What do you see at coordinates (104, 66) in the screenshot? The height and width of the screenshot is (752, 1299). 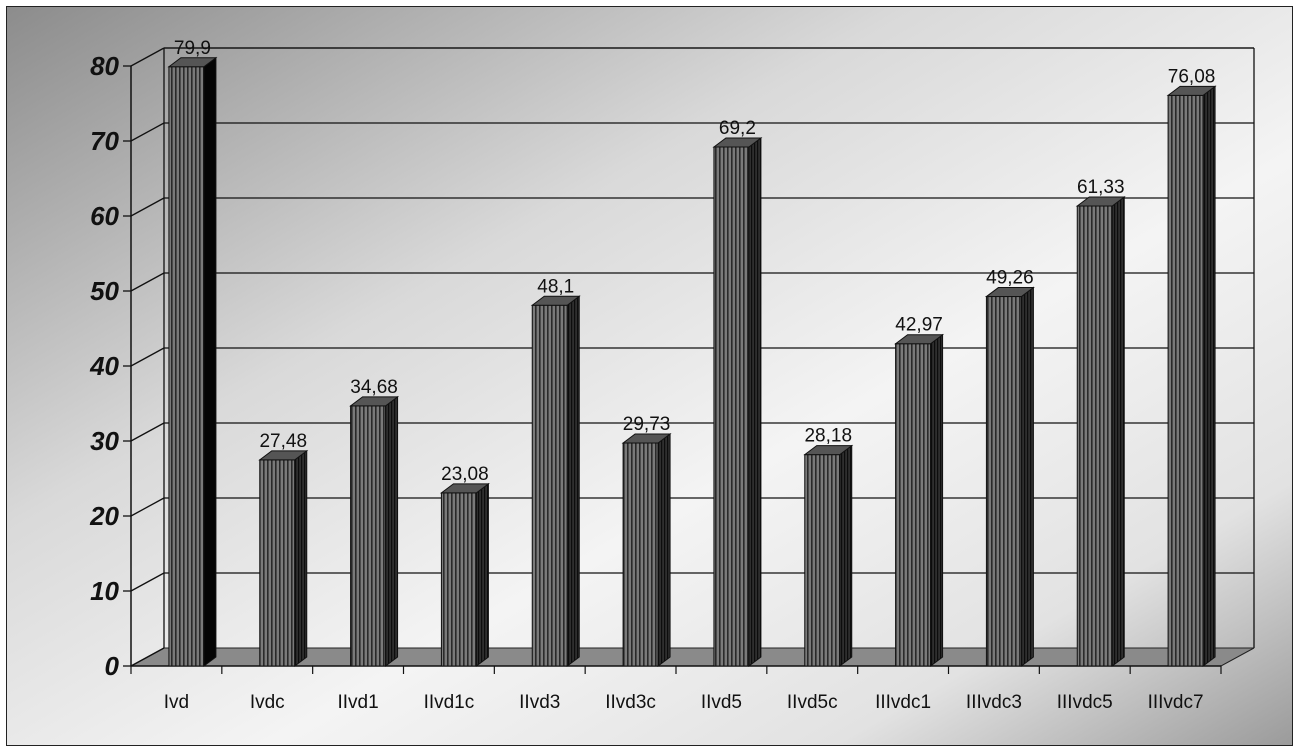 I see `y-tick-label: 80` at bounding box center [104, 66].